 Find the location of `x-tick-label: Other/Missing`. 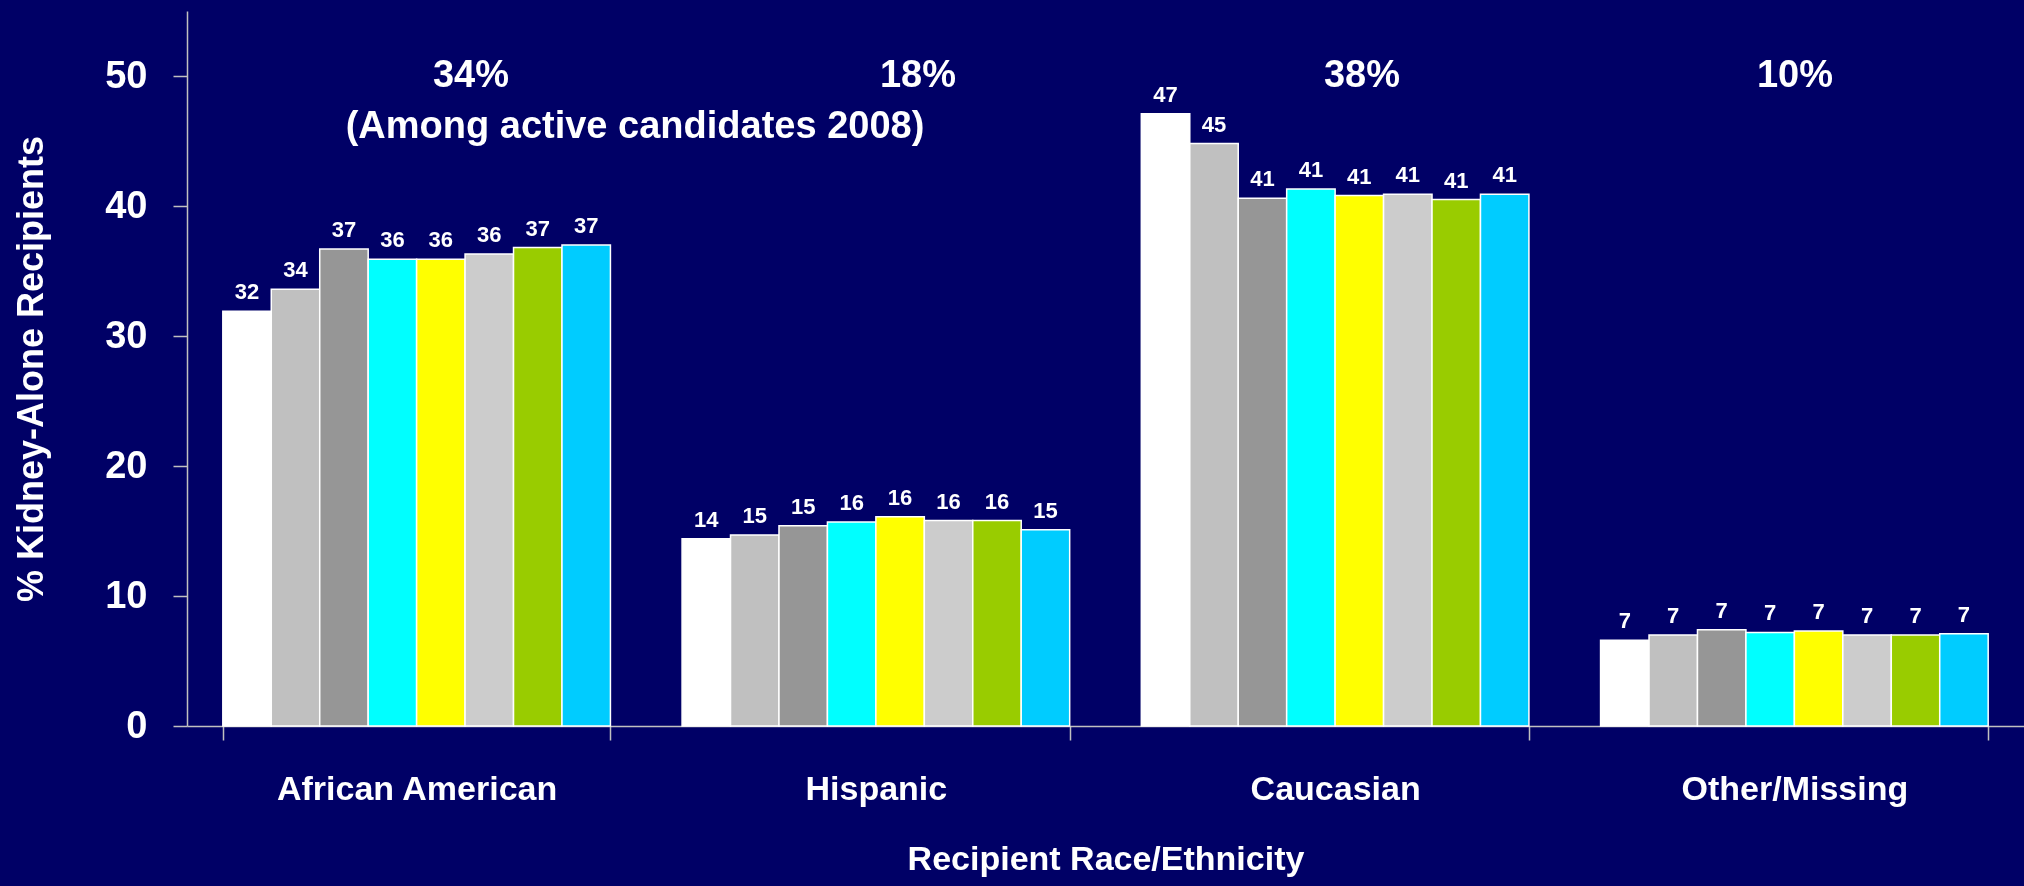

x-tick-label: Other/Missing is located at coordinates (1795, 787).